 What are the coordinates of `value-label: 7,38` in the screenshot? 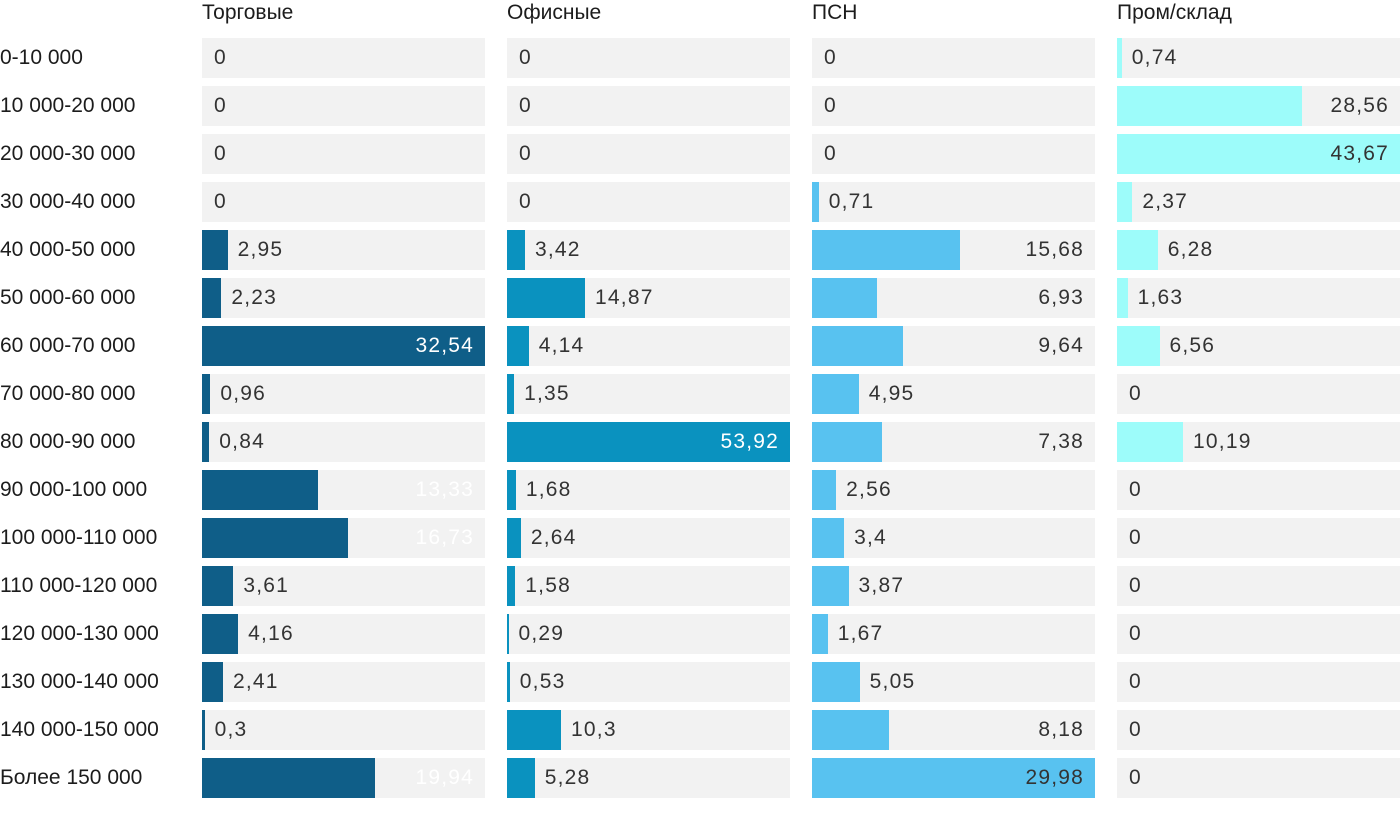 It's located at (1061, 441).